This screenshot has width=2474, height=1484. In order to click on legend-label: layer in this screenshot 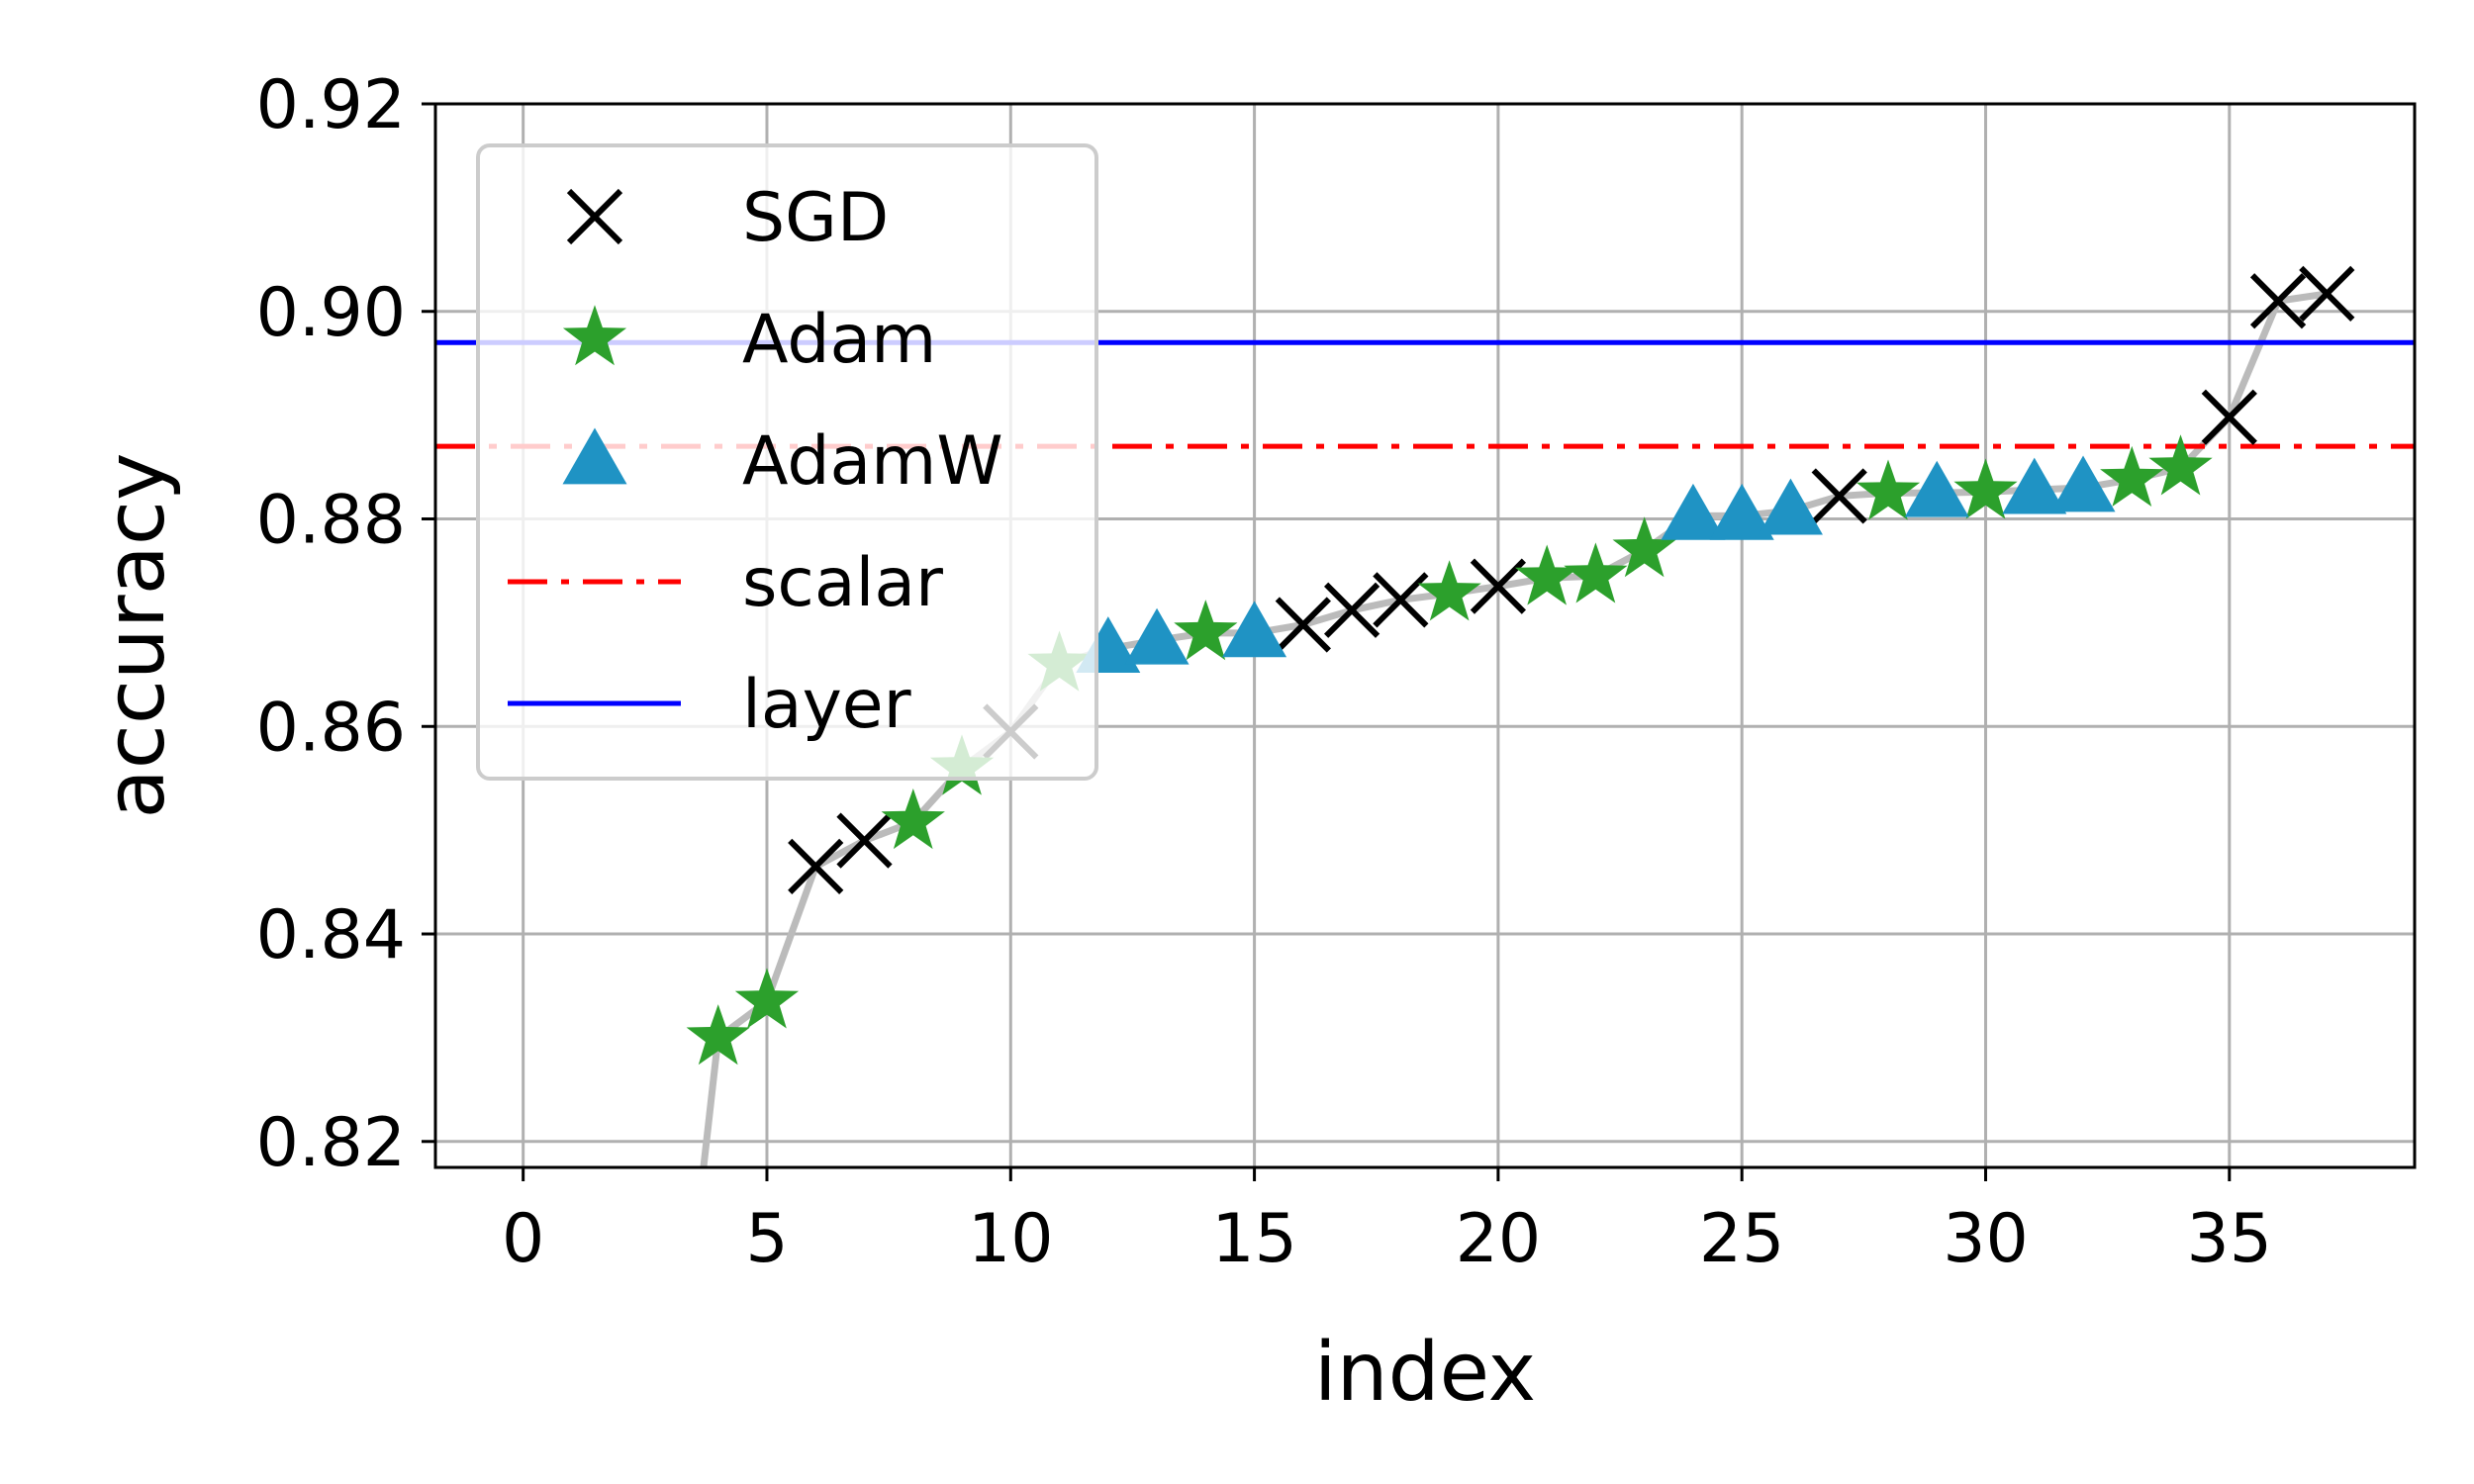, I will do `click(827, 705)`.